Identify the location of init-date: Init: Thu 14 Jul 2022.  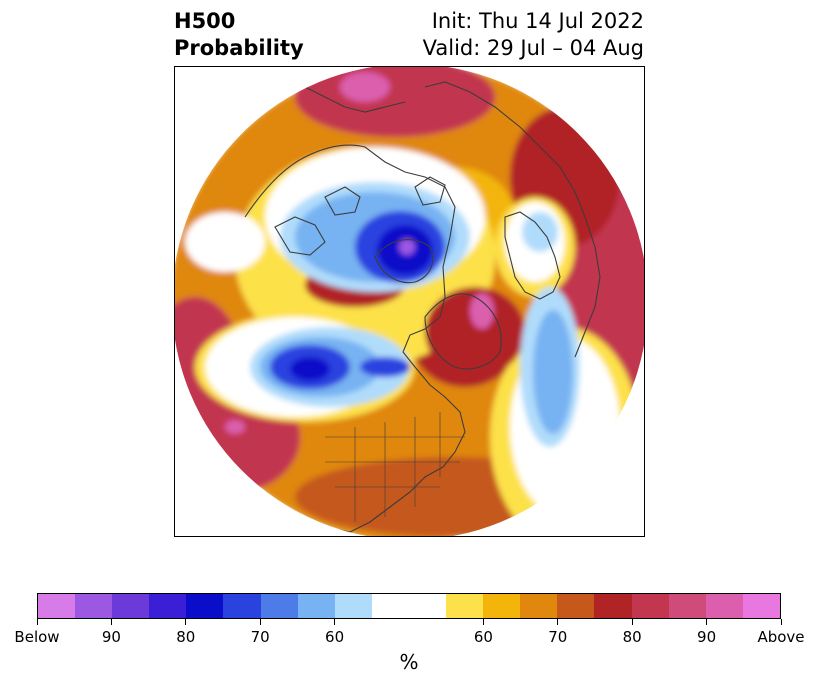
(537, 21).